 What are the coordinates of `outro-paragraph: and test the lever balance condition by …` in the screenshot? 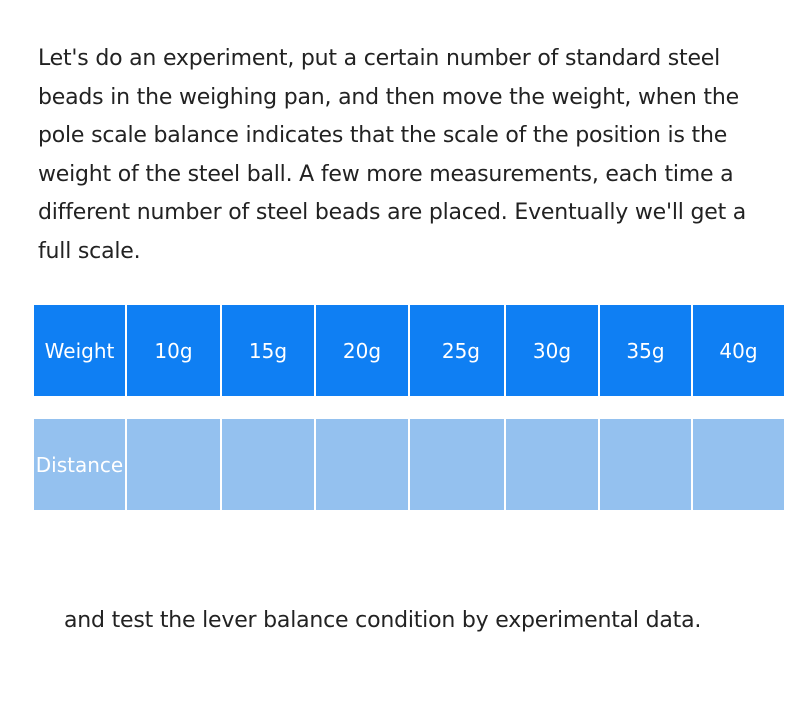 It's located at (383, 620).